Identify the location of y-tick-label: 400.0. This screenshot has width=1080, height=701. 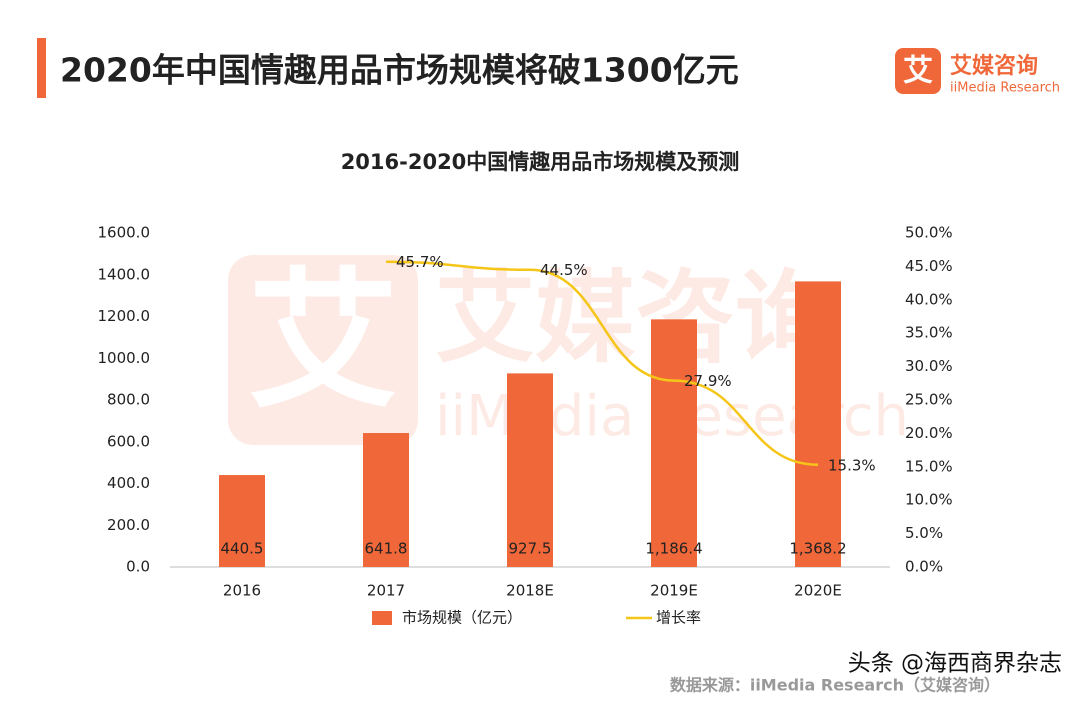
(128, 483).